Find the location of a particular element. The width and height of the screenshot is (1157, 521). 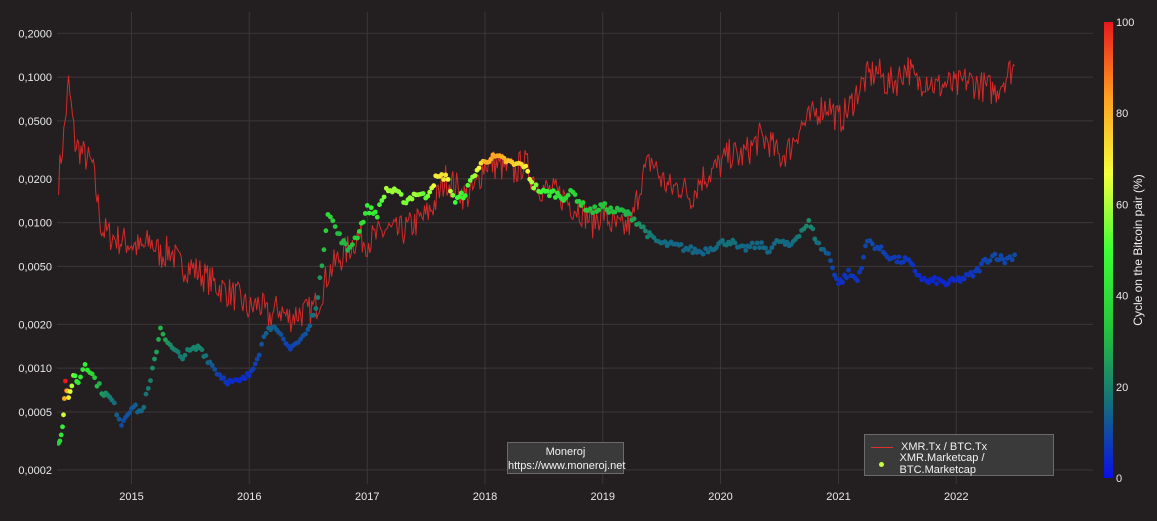

x-tick-label: 2021 is located at coordinates (838, 497).